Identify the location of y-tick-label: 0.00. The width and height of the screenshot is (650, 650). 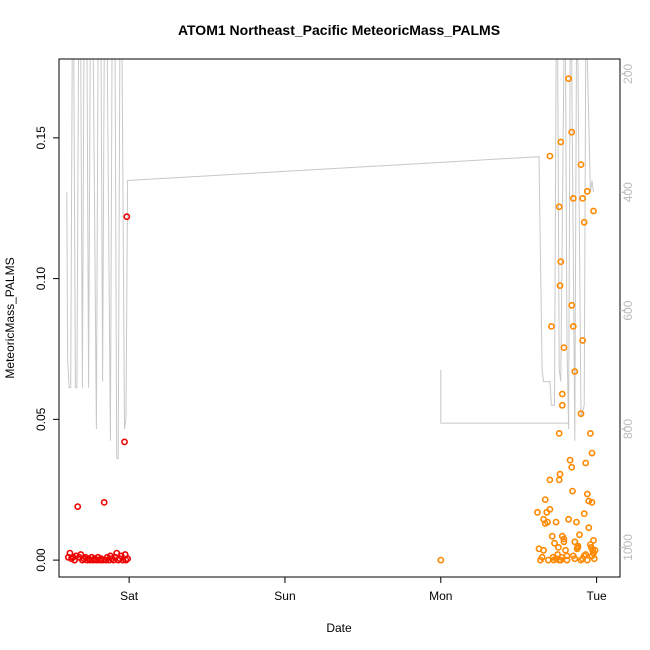
(41, 560).